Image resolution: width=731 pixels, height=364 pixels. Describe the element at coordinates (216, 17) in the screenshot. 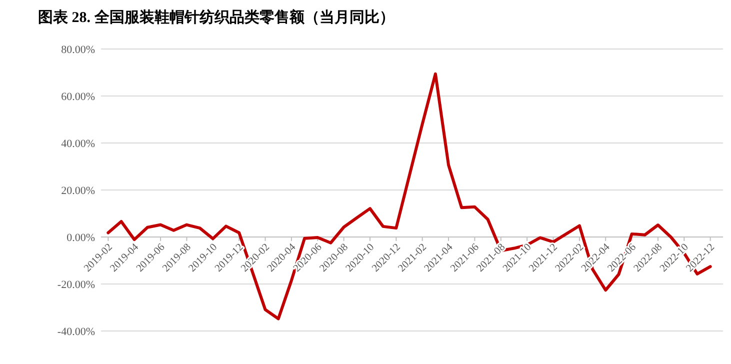

I see `chart-title: 图表 28. 全国服装鞋帽针纺织品类零售额（当月同比）` at that location.